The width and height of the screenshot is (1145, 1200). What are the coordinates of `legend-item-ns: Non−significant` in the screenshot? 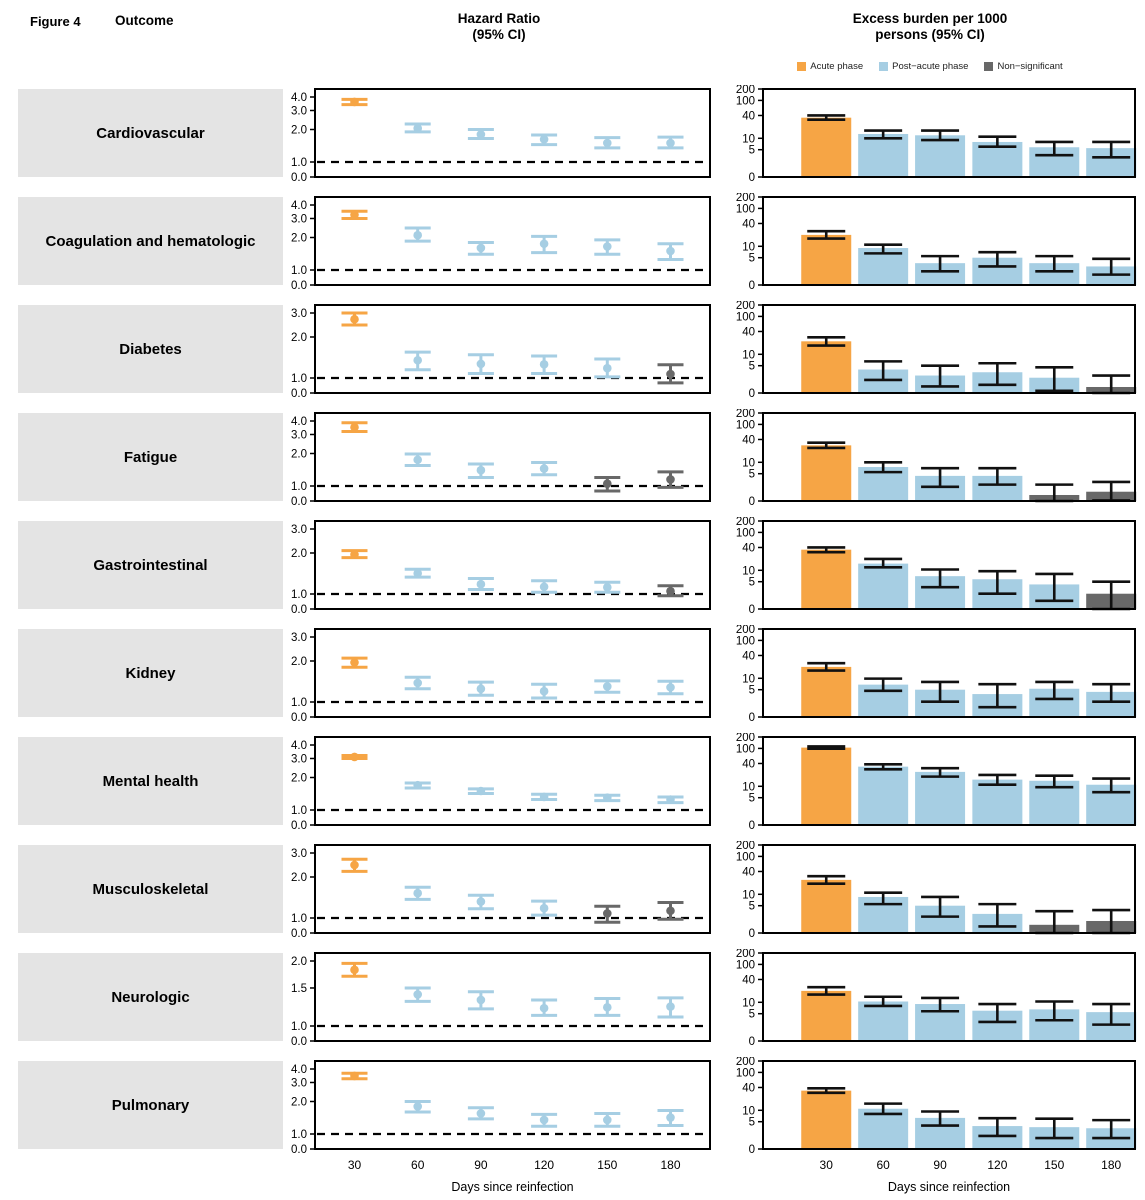 It's located at (1023, 66).